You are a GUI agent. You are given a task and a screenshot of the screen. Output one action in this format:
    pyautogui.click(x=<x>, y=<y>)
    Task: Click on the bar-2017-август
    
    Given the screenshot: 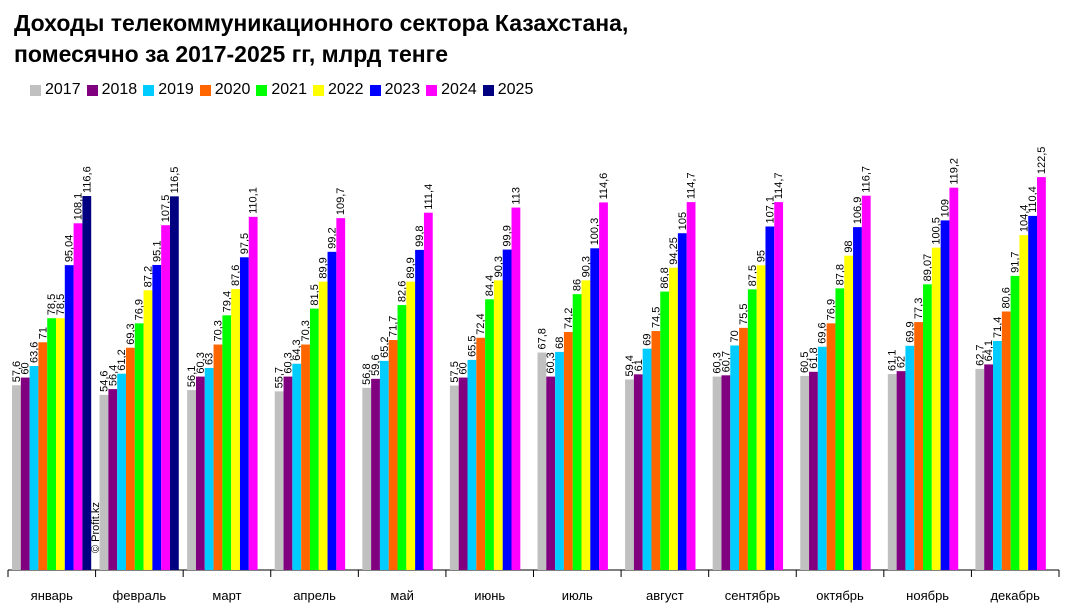 What is the action you would take?
    pyautogui.click(x=629, y=474)
    